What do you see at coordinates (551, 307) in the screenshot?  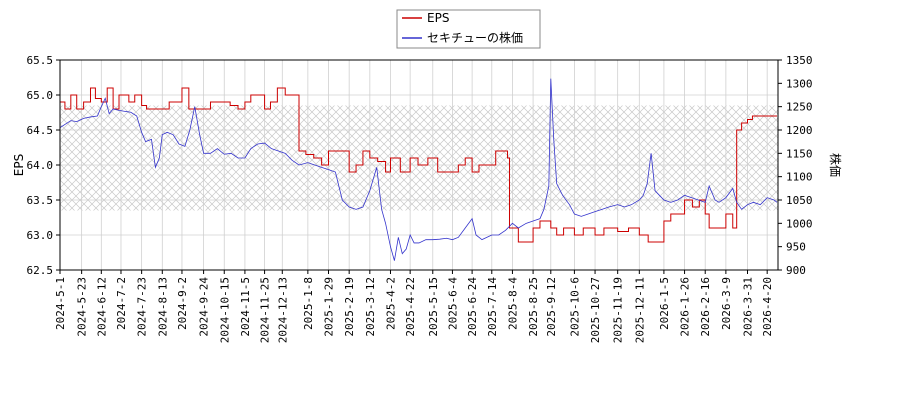 I see `x-tick-label: 2025-9-12` at bounding box center [551, 307].